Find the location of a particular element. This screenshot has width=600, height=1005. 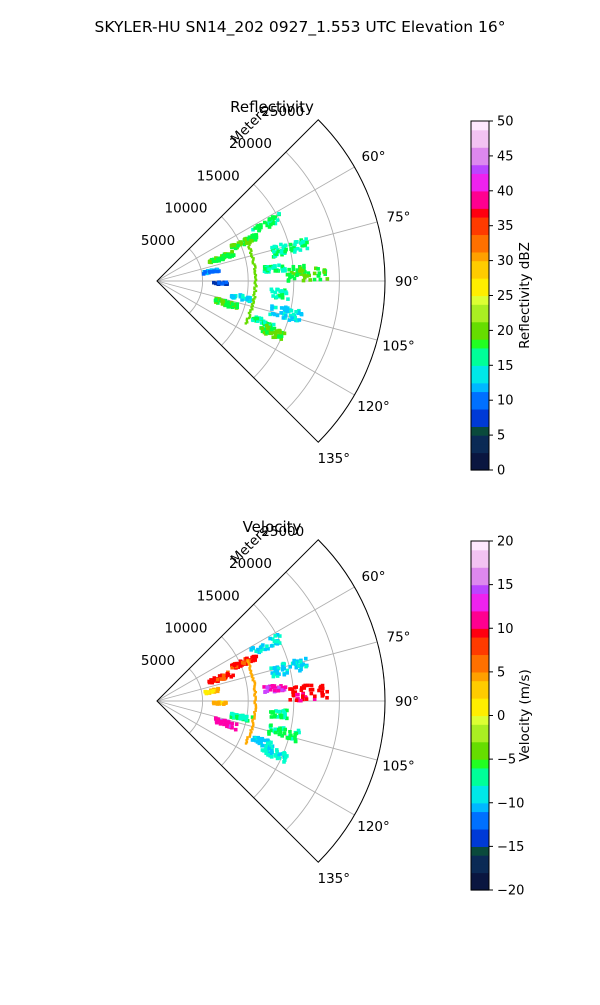

colorbar-tick-label: 35 is located at coordinates (505, 226).